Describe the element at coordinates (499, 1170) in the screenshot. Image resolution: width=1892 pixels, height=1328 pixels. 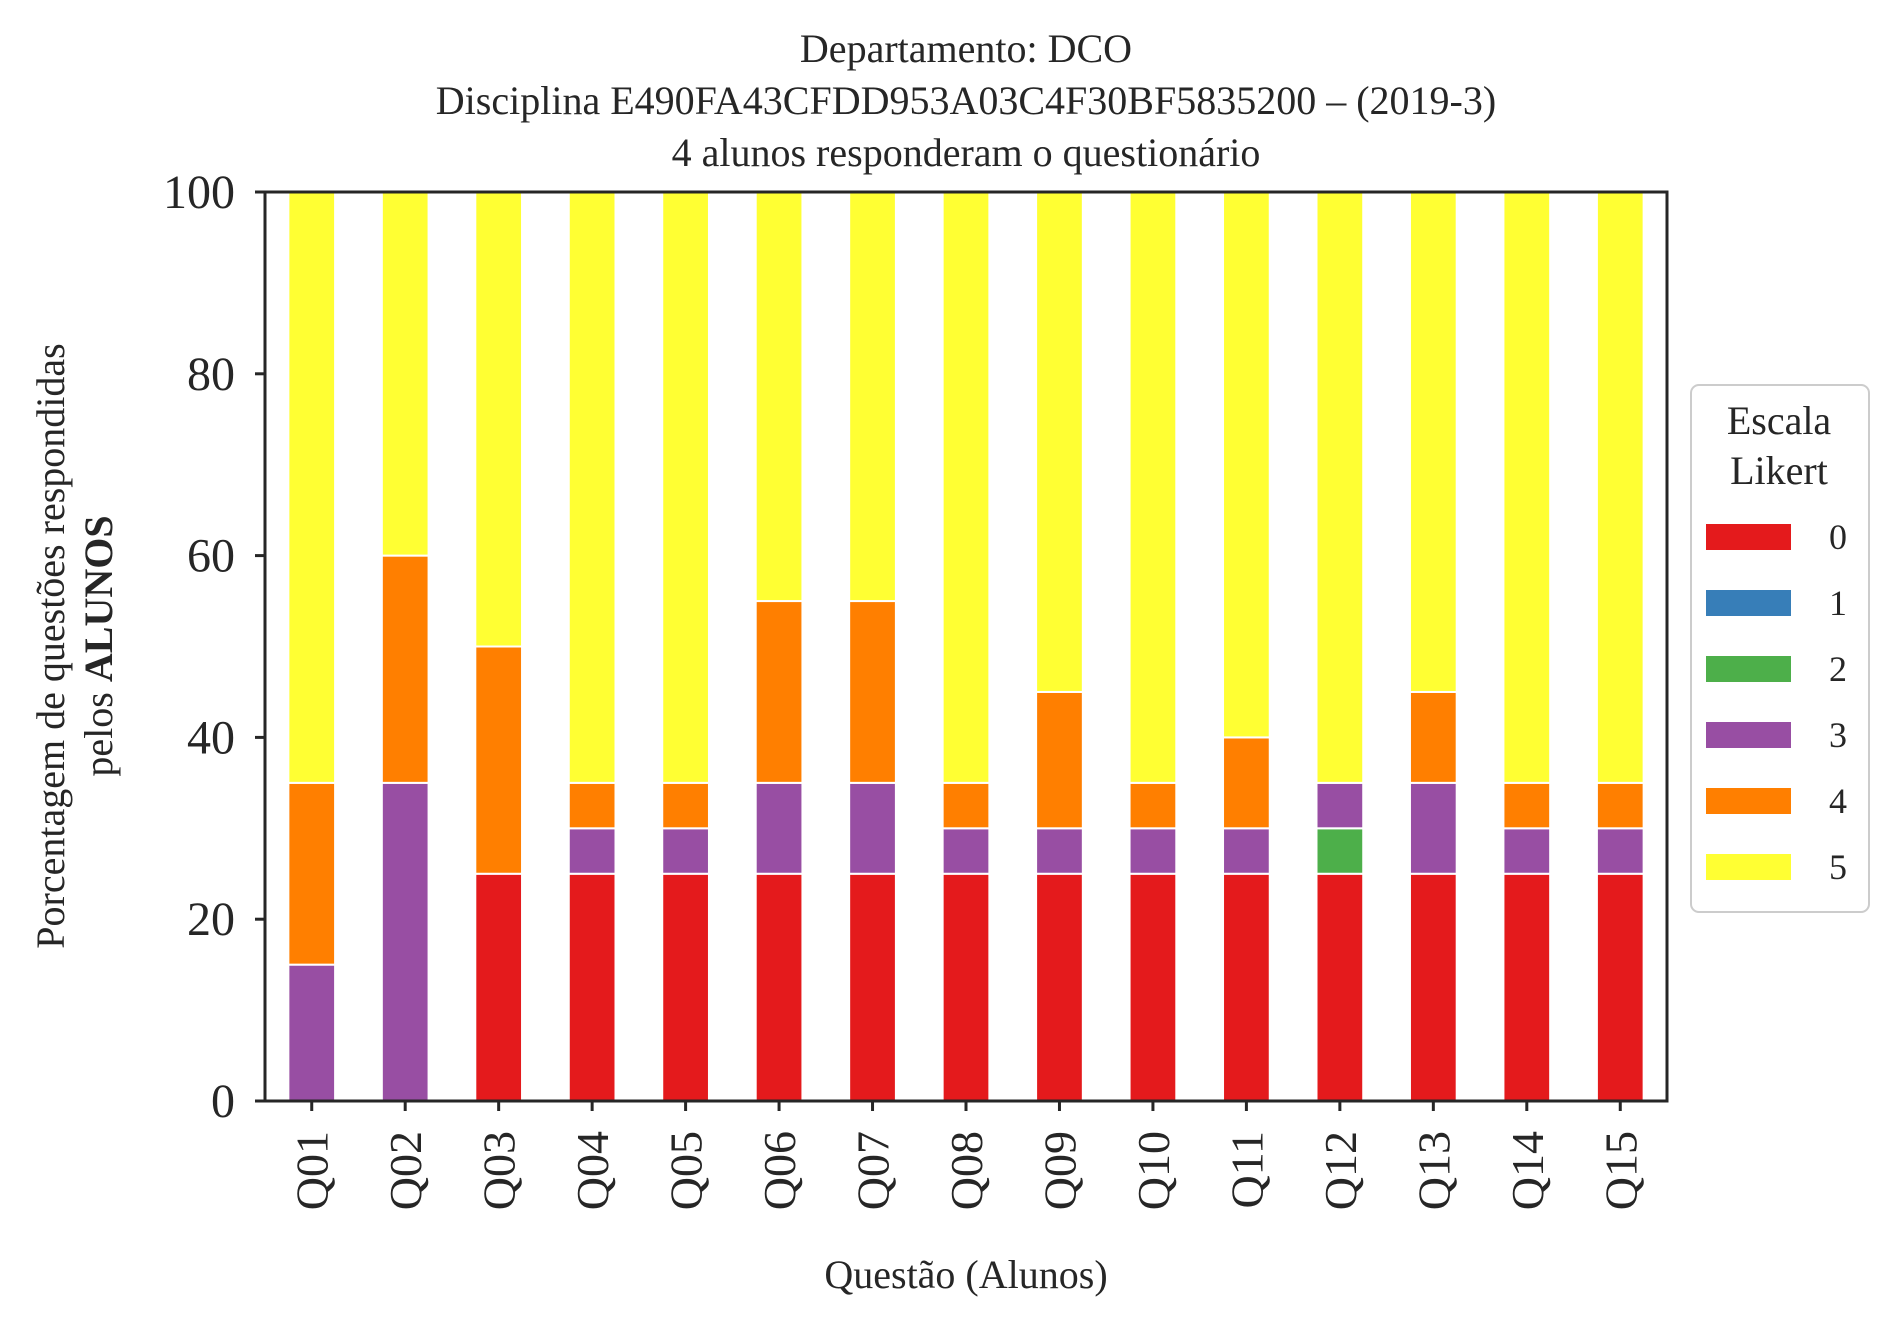
I see `x-tick-label: Q03` at that location.